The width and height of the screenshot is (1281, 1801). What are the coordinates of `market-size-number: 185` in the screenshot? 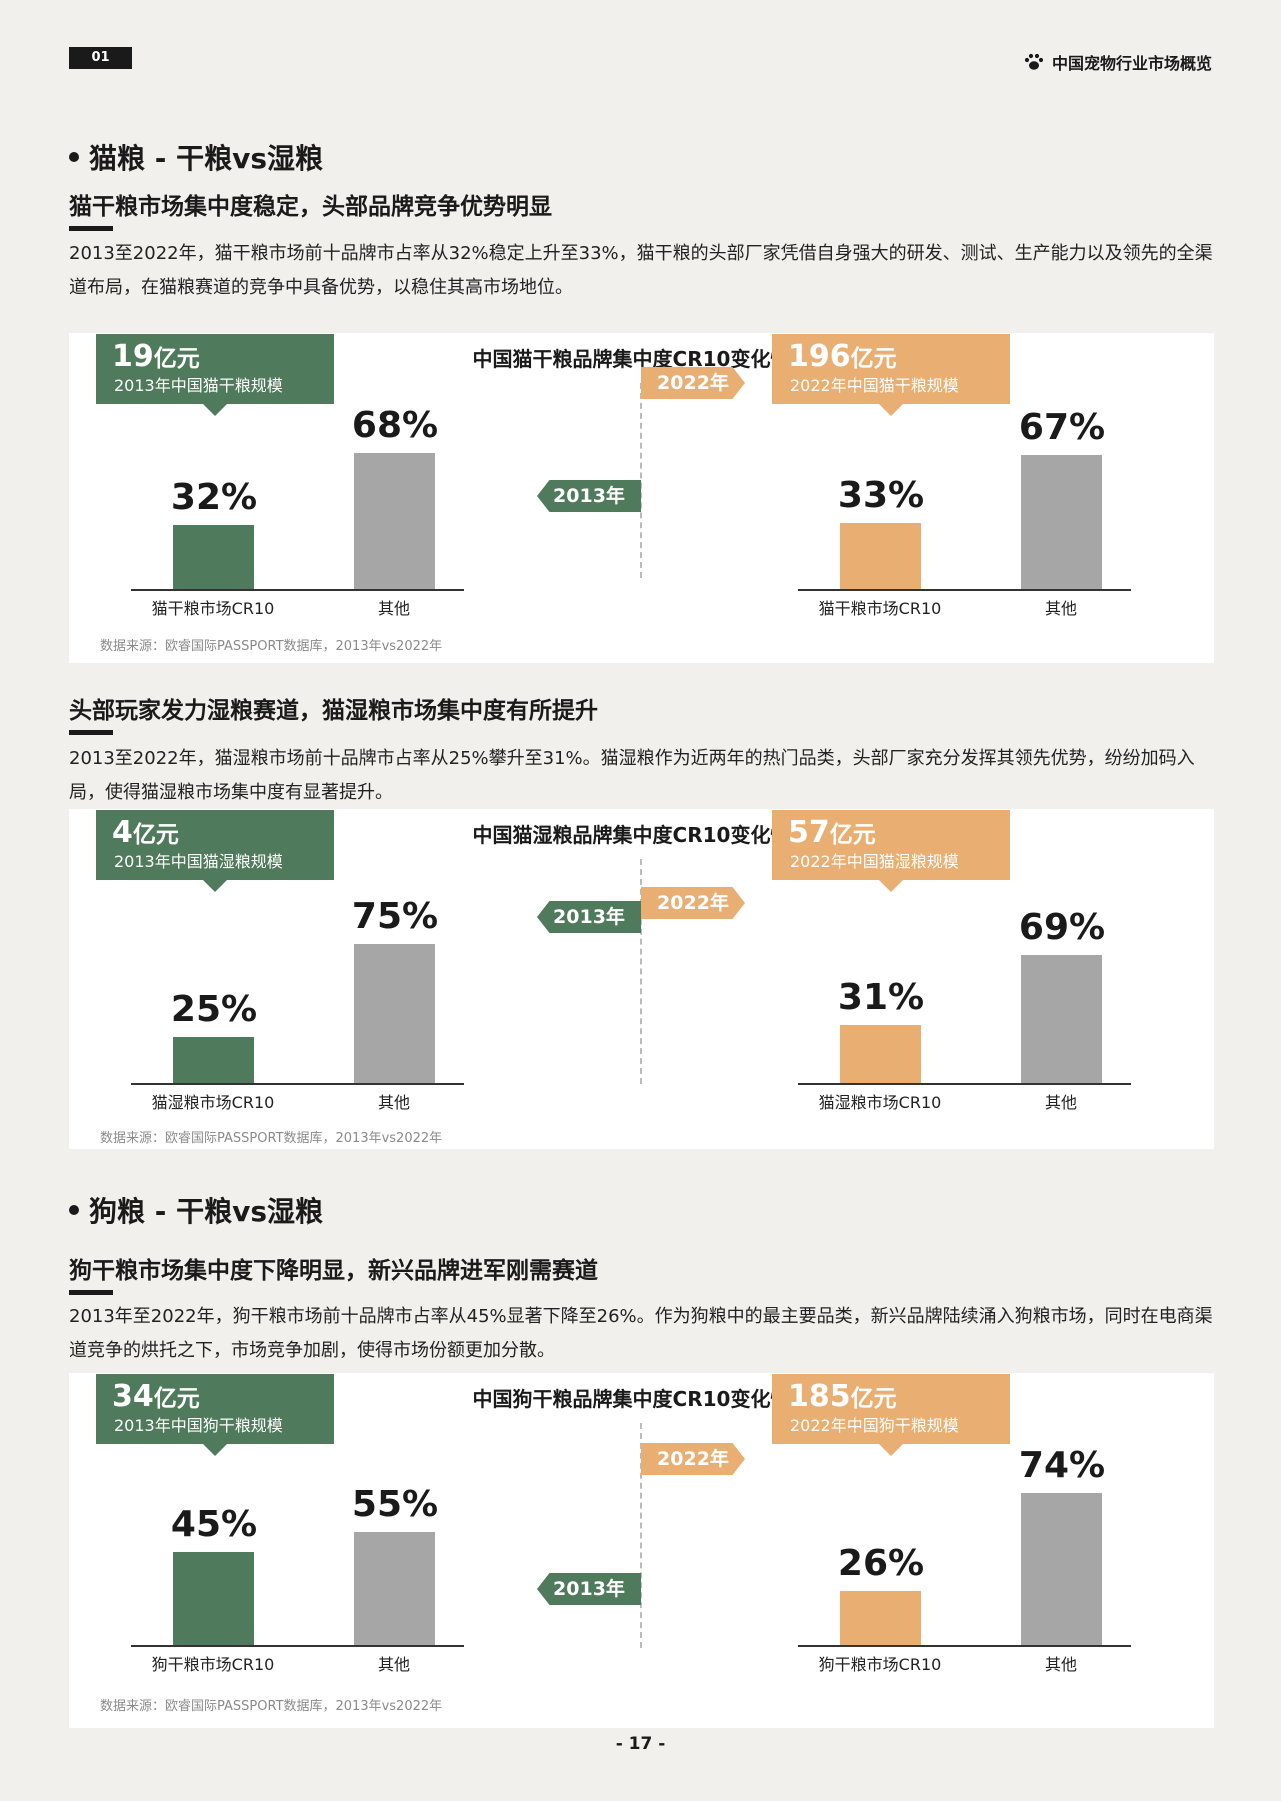 It's located at (819, 1396).